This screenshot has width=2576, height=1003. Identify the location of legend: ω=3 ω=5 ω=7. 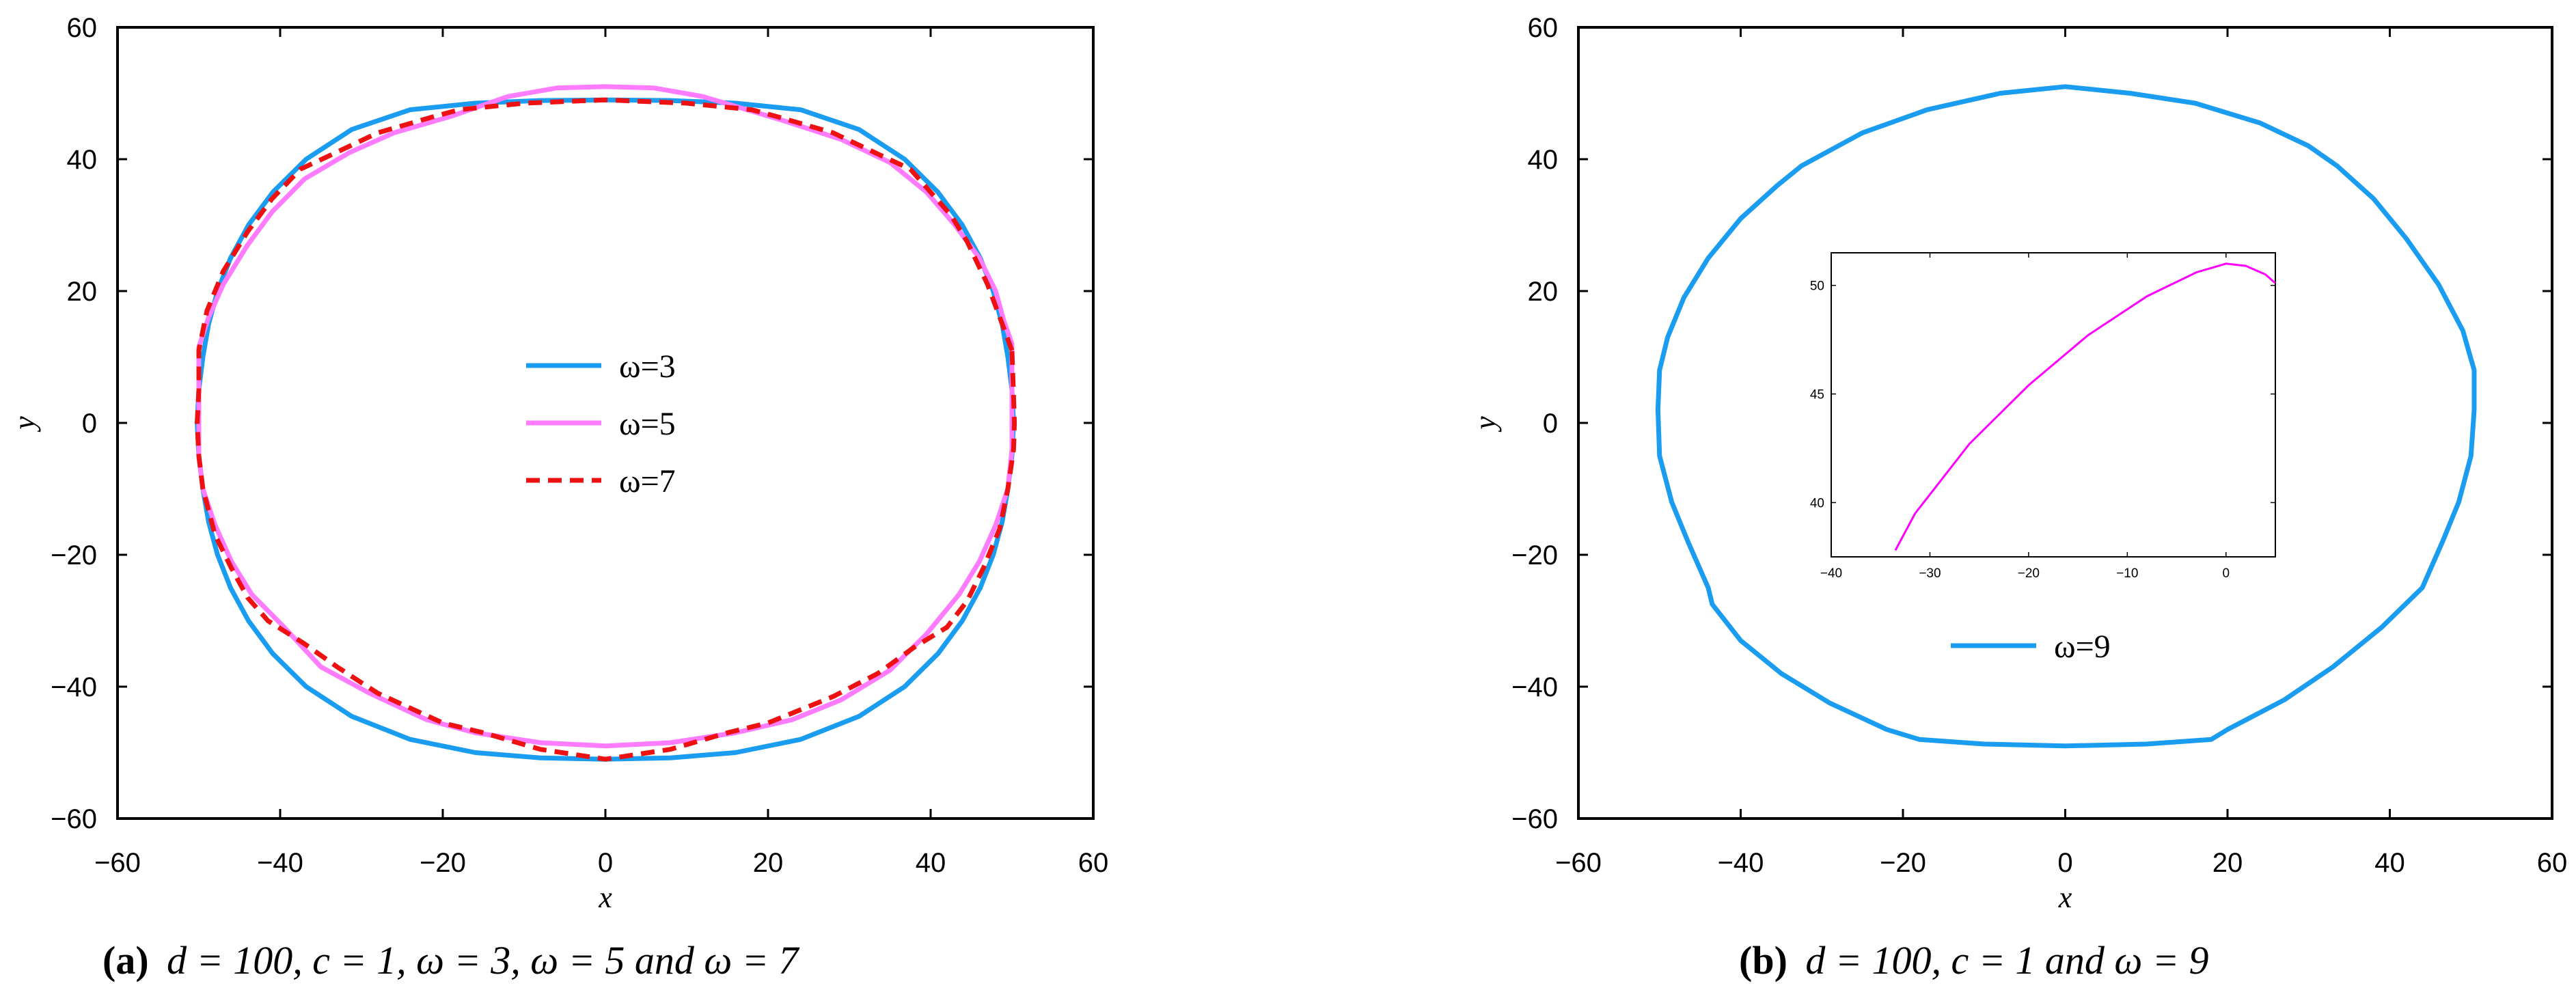
(601, 423).